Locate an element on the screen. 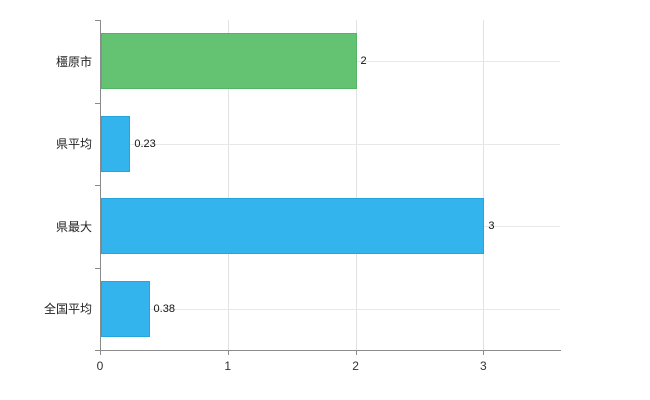 This screenshot has width=650, height=400. y-axis-line is located at coordinates (100, 185).